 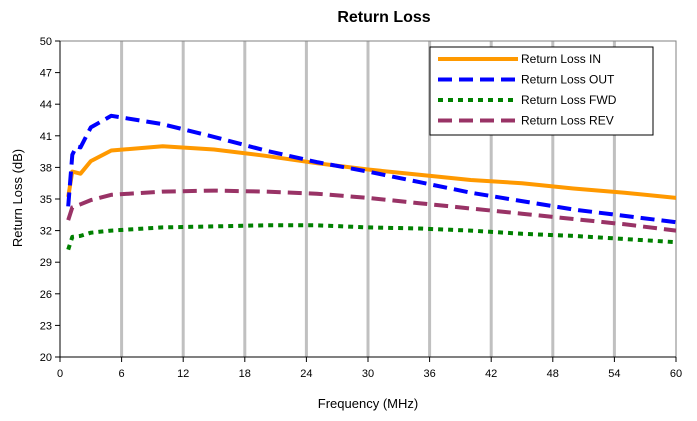 What do you see at coordinates (122, 374) in the screenshot?
I see `x-tick-label: 6` at bounding box center [122, 374].